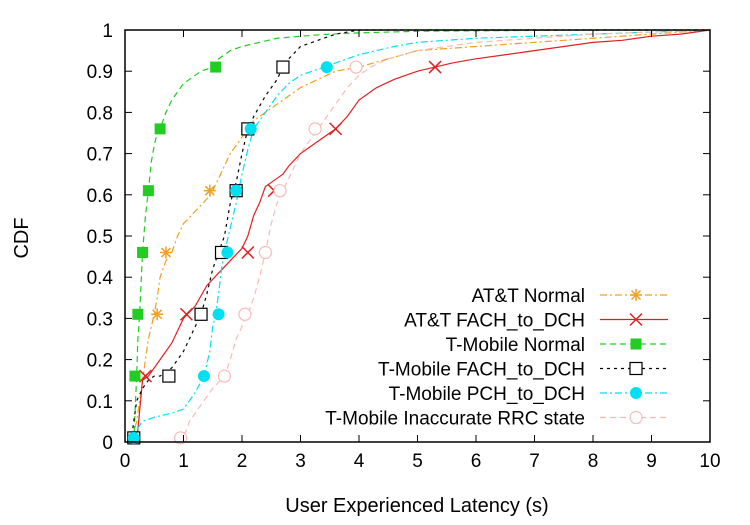 Image resolution: width=750 pixels, height=525 pixels. I want to click on y-tick-label: 1, so click(107, 31).